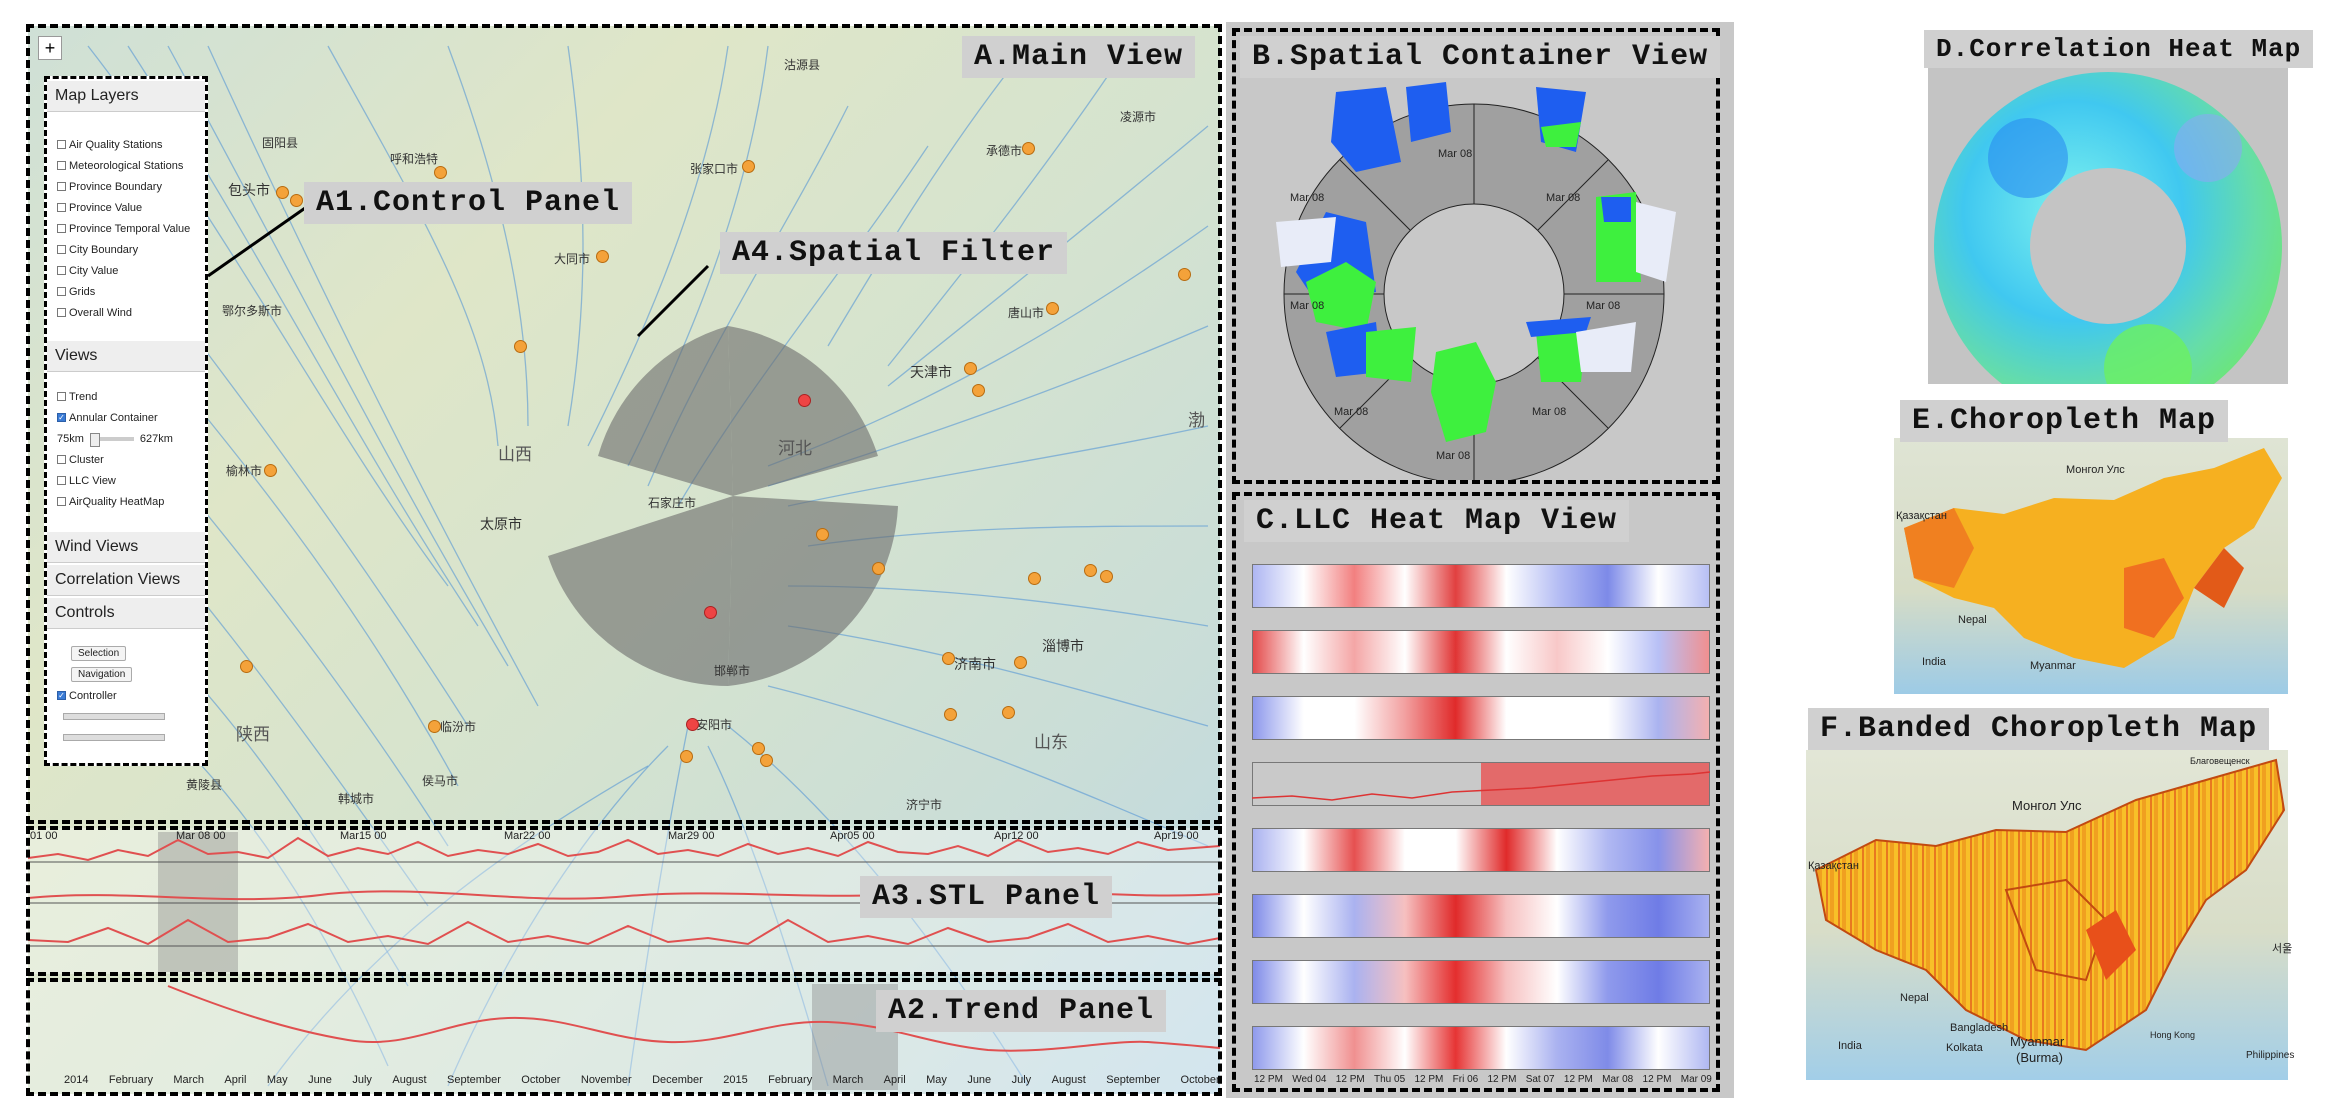 This screenshot has height=1120, width=2326. What do you see at coordinates (126, 547) in the screenshot?
I see `wind-views-header: Wind Views` at bounding box center [126, 547].